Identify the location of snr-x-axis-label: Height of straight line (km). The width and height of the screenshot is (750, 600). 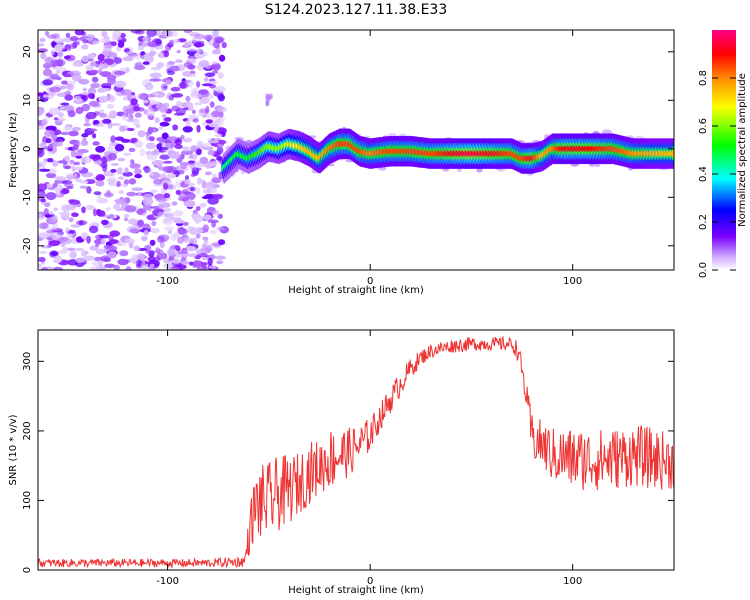
(356, 590).